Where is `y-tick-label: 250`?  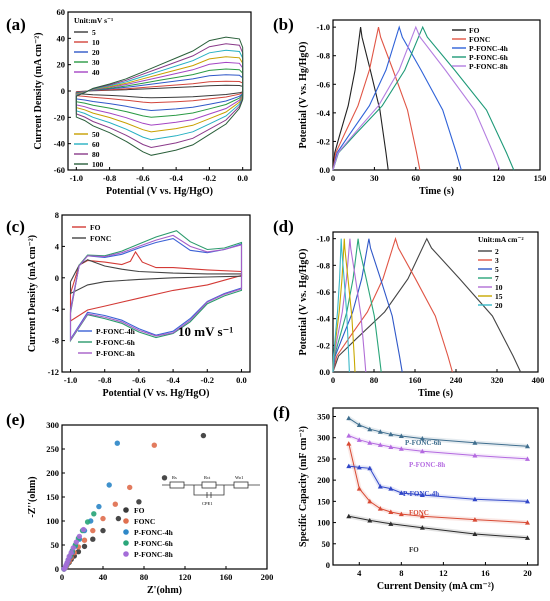
y-tick-label: 250 is located at coordinates (52, 449).